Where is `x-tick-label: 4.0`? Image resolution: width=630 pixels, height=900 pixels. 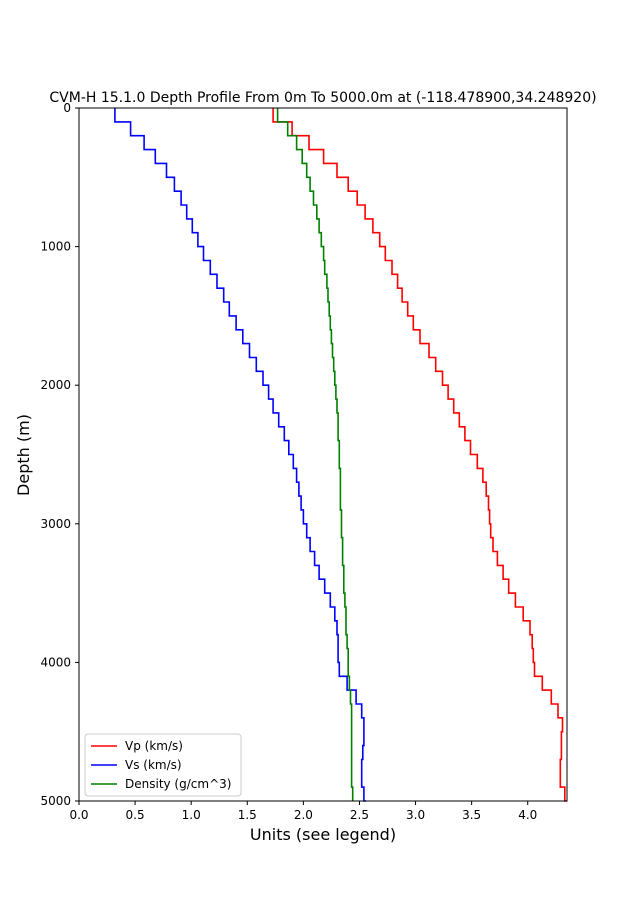
x-tick-label: 4.0 is located at coordinates (527, 815).